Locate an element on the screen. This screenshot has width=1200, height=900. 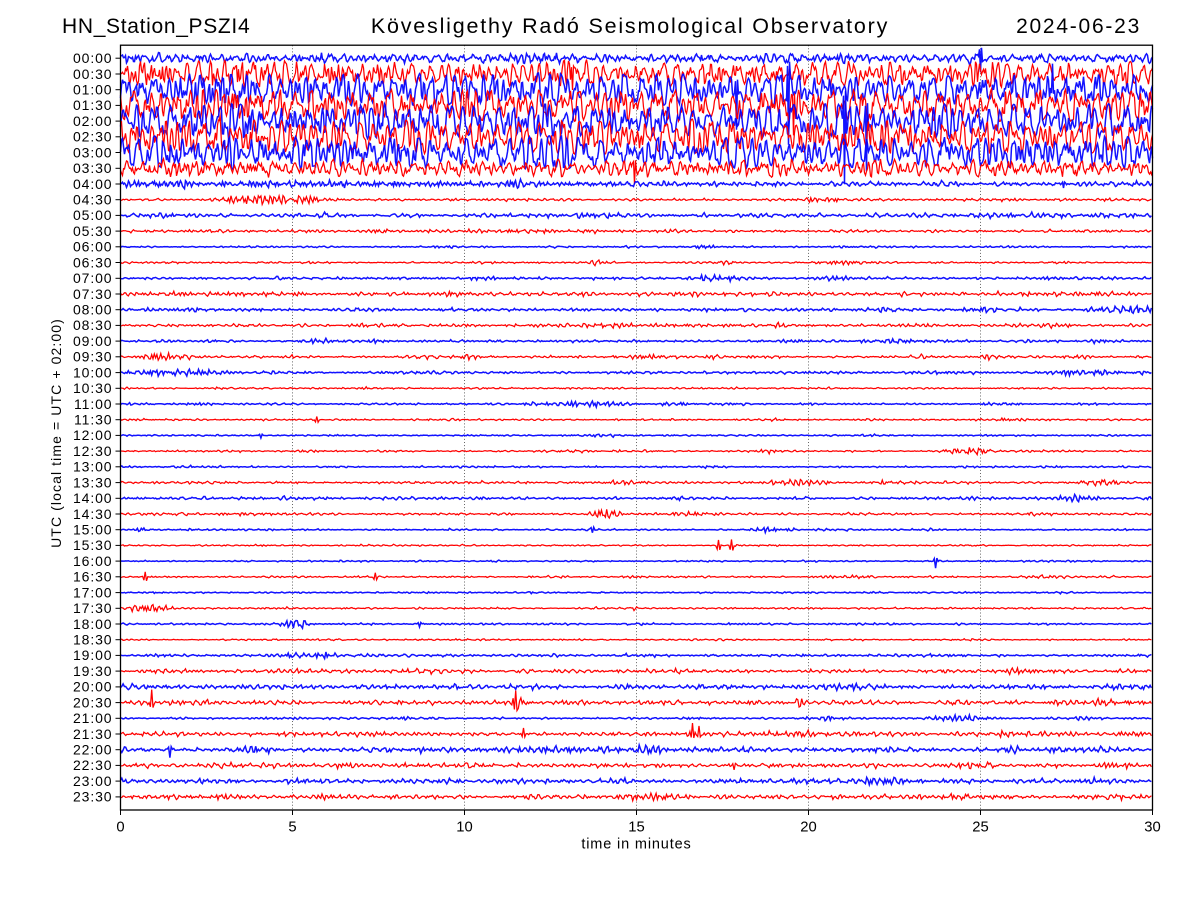
svg-text: 23:00 is located at coordinates (93, 781).